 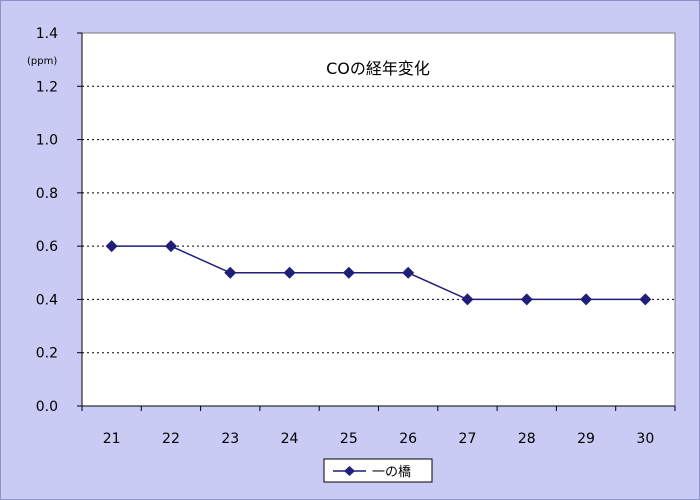 What do you see at coordinates (47, 300) in the screenshot?
I see `y-tick-label: 0.4` at bounding box center [47, 300].